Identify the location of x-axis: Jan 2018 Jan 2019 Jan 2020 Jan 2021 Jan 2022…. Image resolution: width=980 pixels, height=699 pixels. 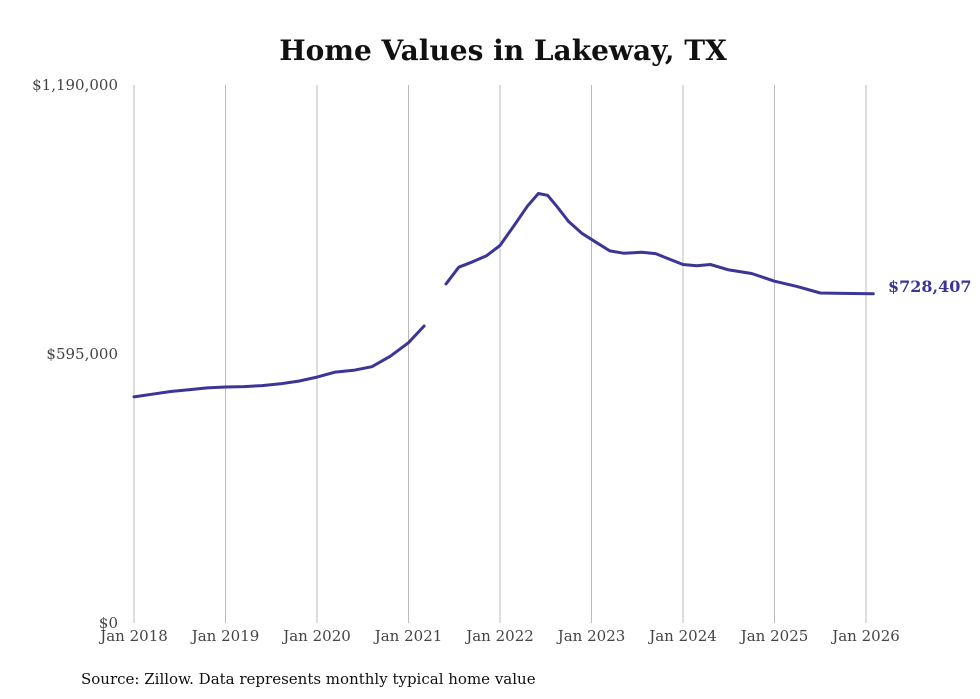
(499, 636).